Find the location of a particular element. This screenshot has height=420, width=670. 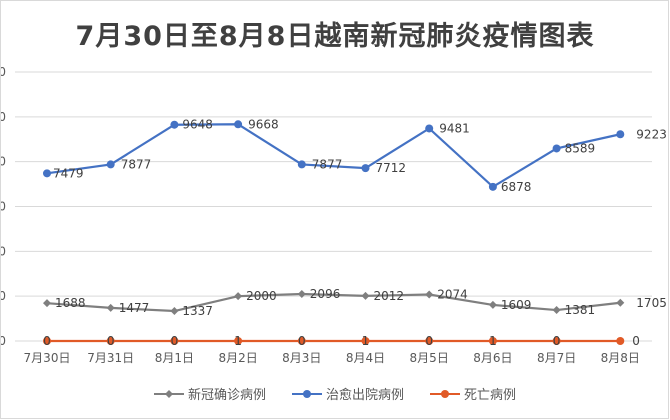

y-tick-label: 6000 is located at coordinates (3, 207).